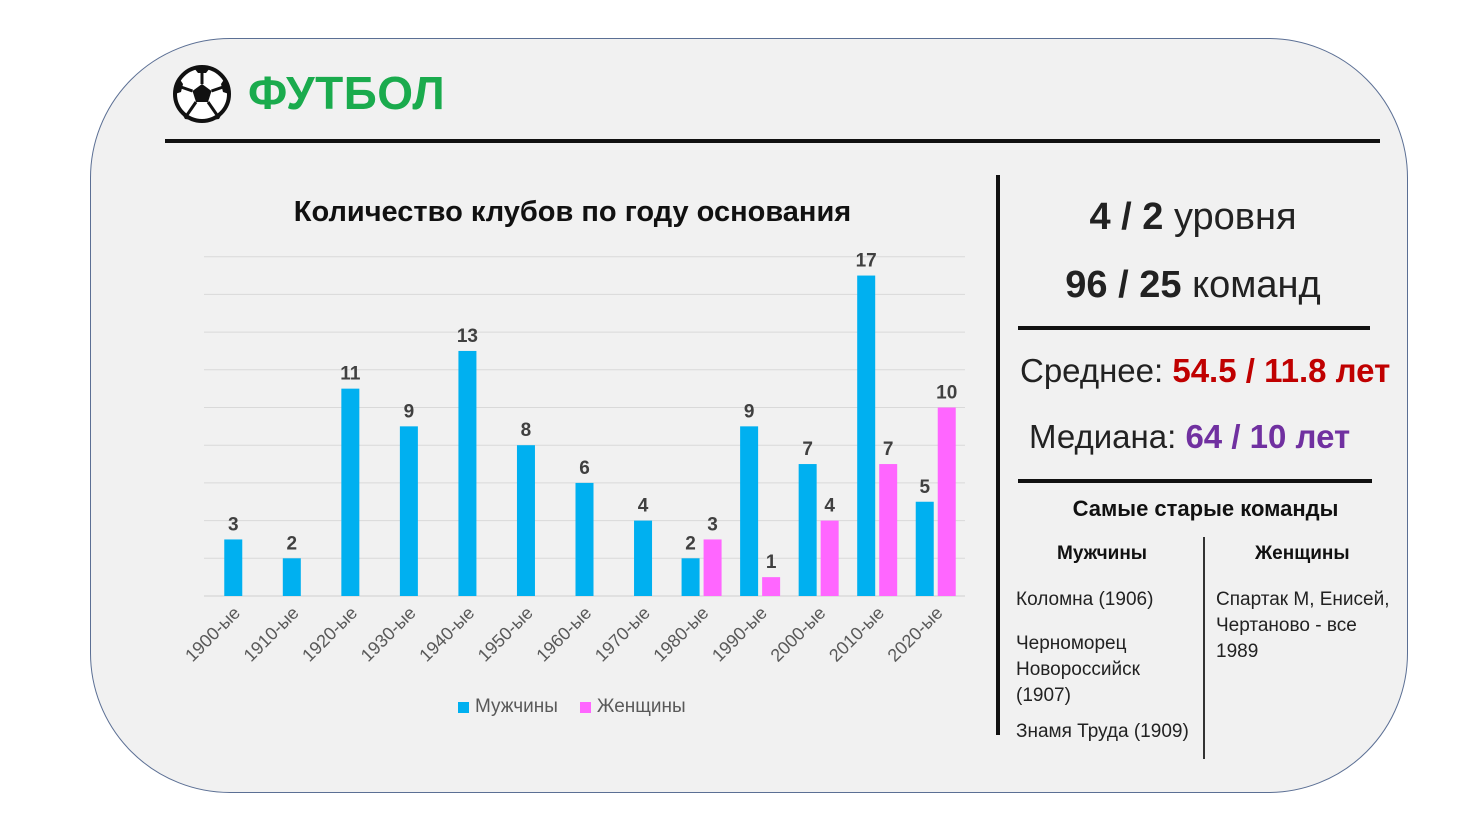 Image resolution: width=1460 pixels, height=821 pixels. I want to click on levels-value: 4 / 2, so click(1126, 217).